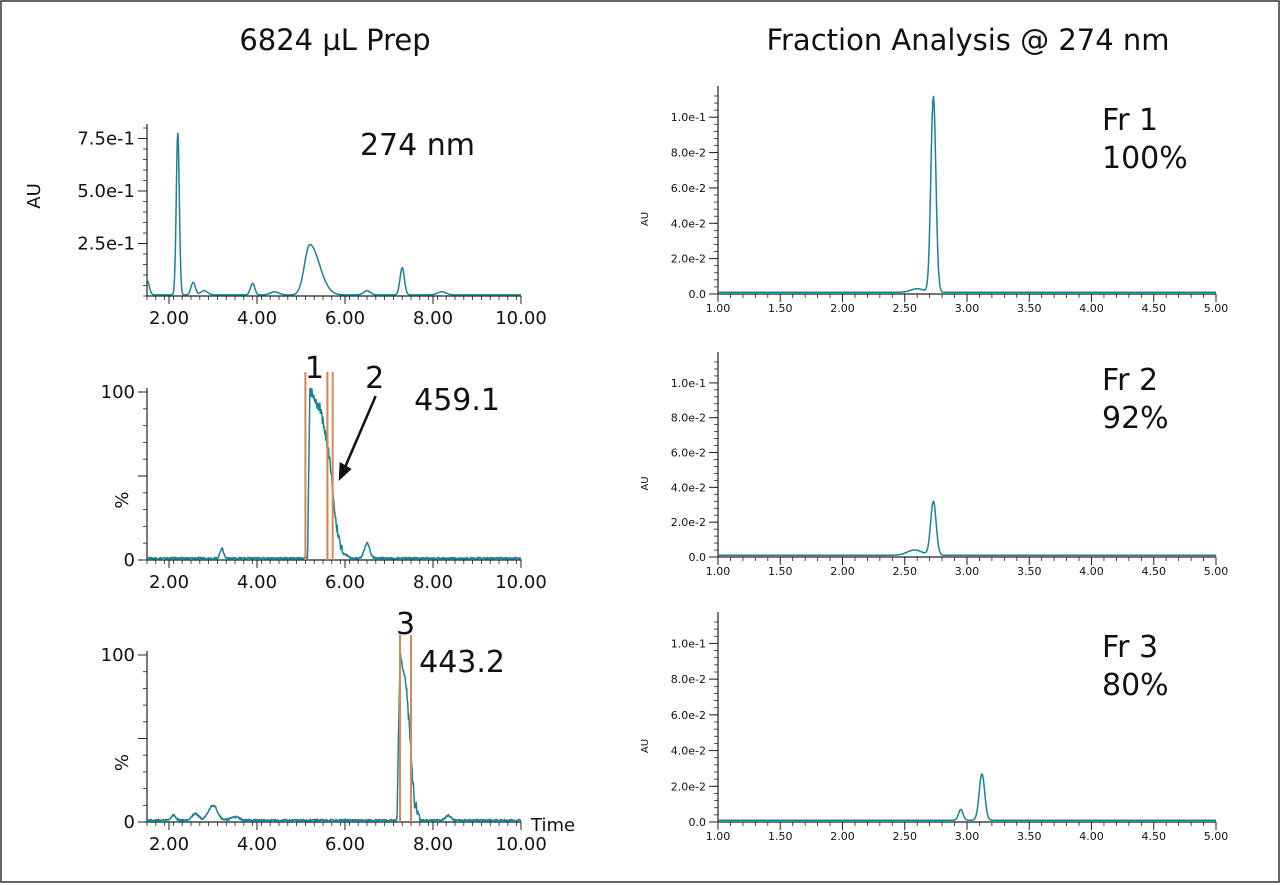  What do you see at coordinates (314, 368) in the screenshot?
I see `fraction-label: 1` at bounding box center [314, 368].